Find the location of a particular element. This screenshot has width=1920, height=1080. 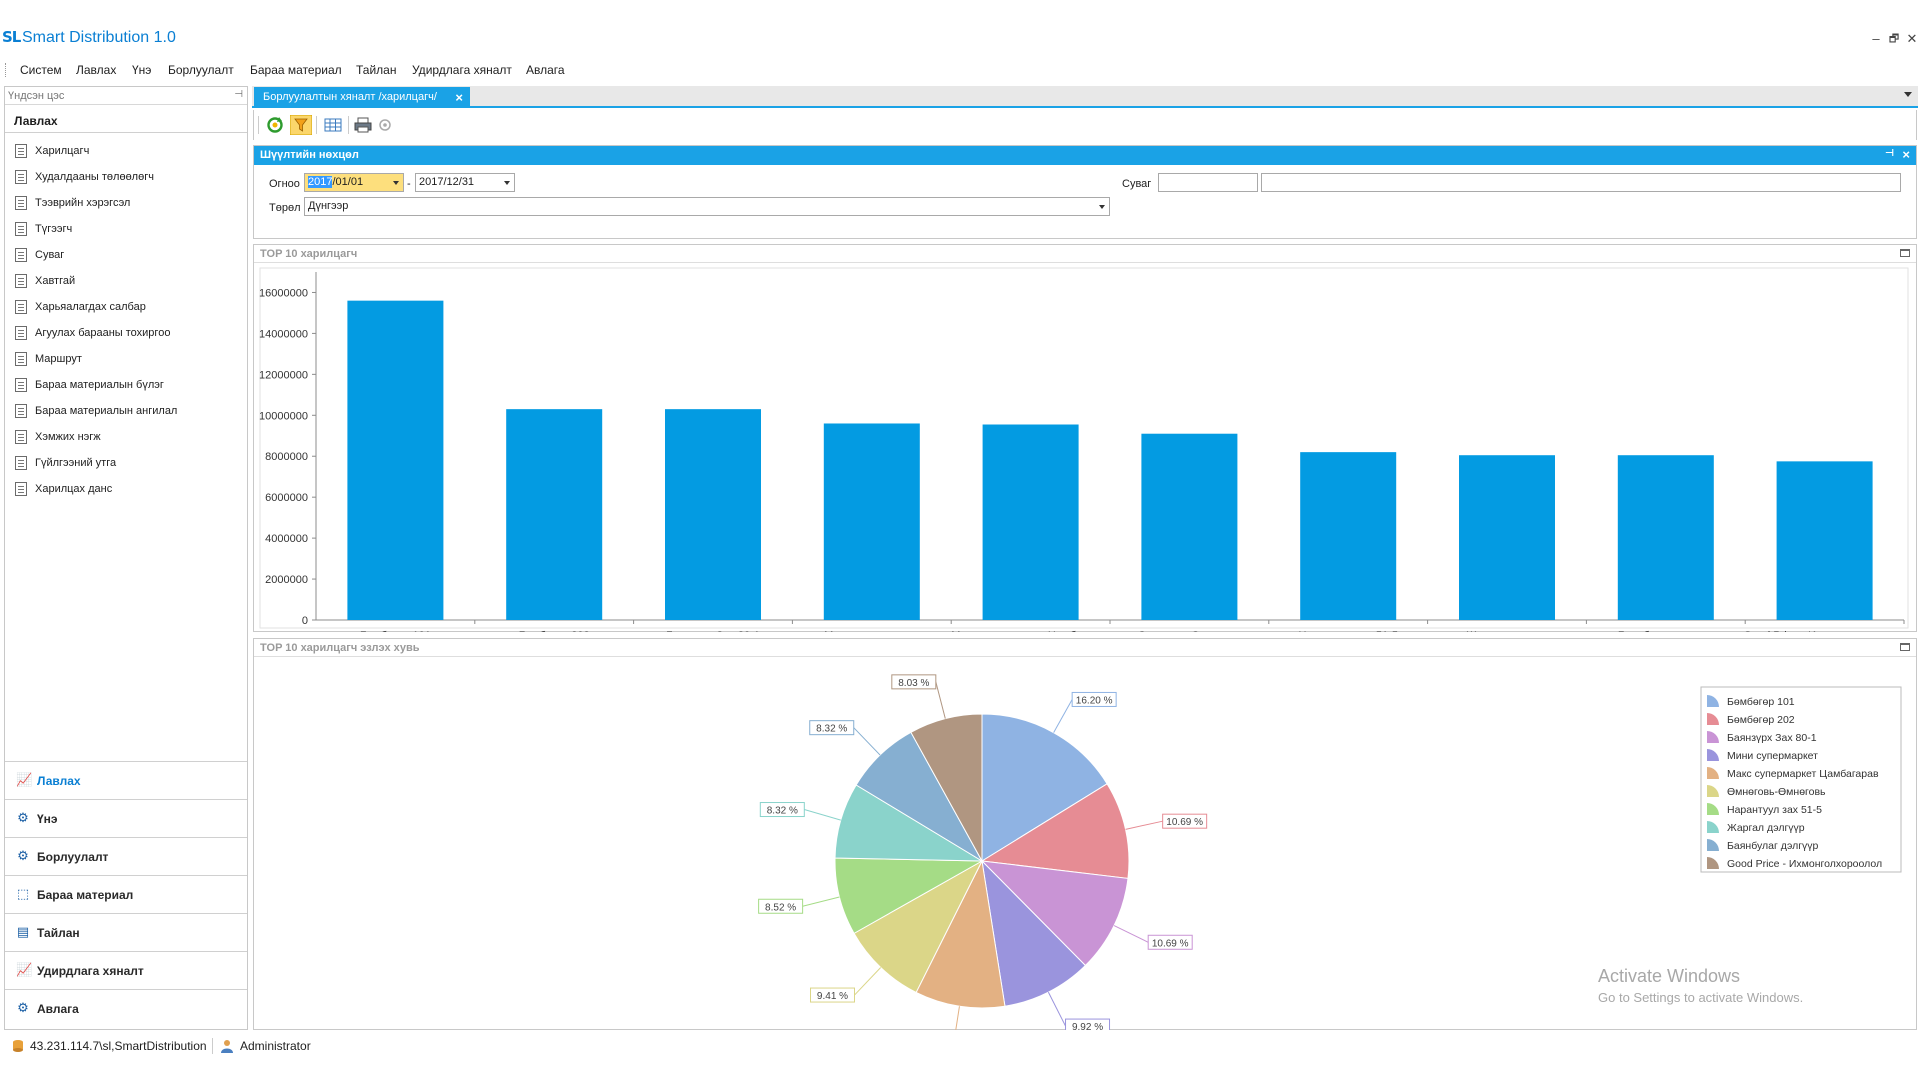

section-label: Бараа материал is located at coordinates (85, 895).